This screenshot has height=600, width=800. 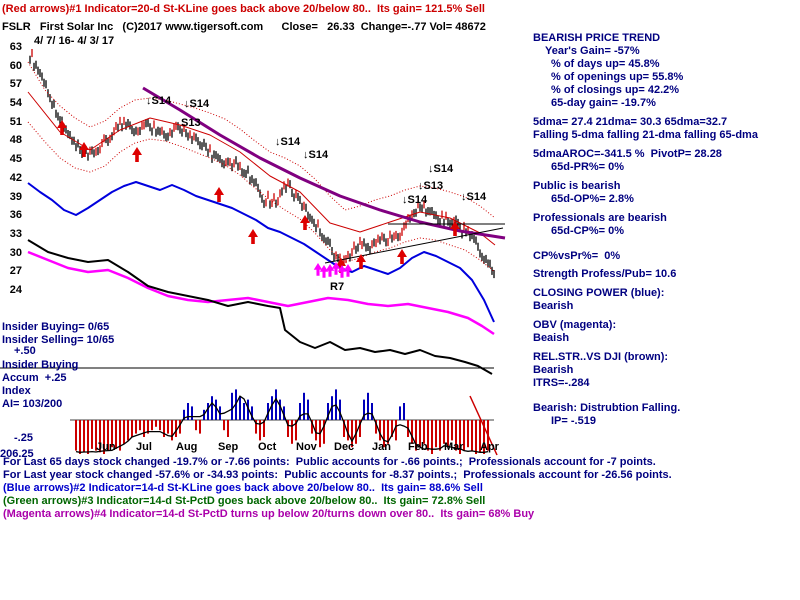 What do you see at coordinates (106, 447) in the screenshot?
I see `month-label: Jun` at bounding box center [106, 447].